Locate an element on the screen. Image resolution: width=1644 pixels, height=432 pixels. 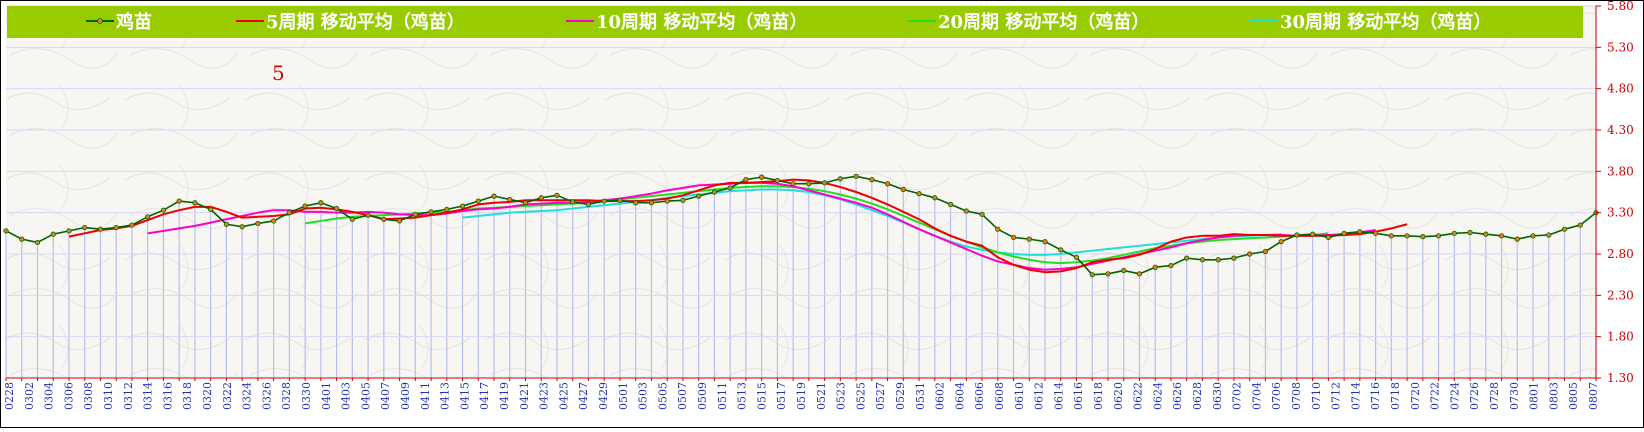
x-tick-label: 0314 is located at coordinates (148, 396).